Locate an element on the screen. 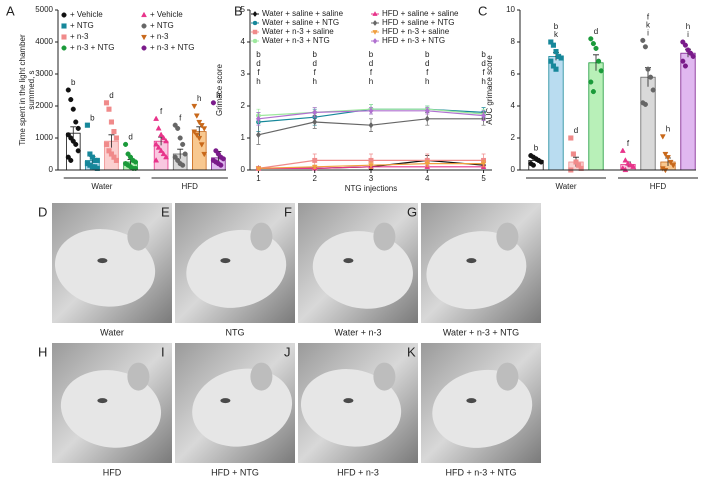  y-axis-label: summed, s is located at coordinates (31, 89).